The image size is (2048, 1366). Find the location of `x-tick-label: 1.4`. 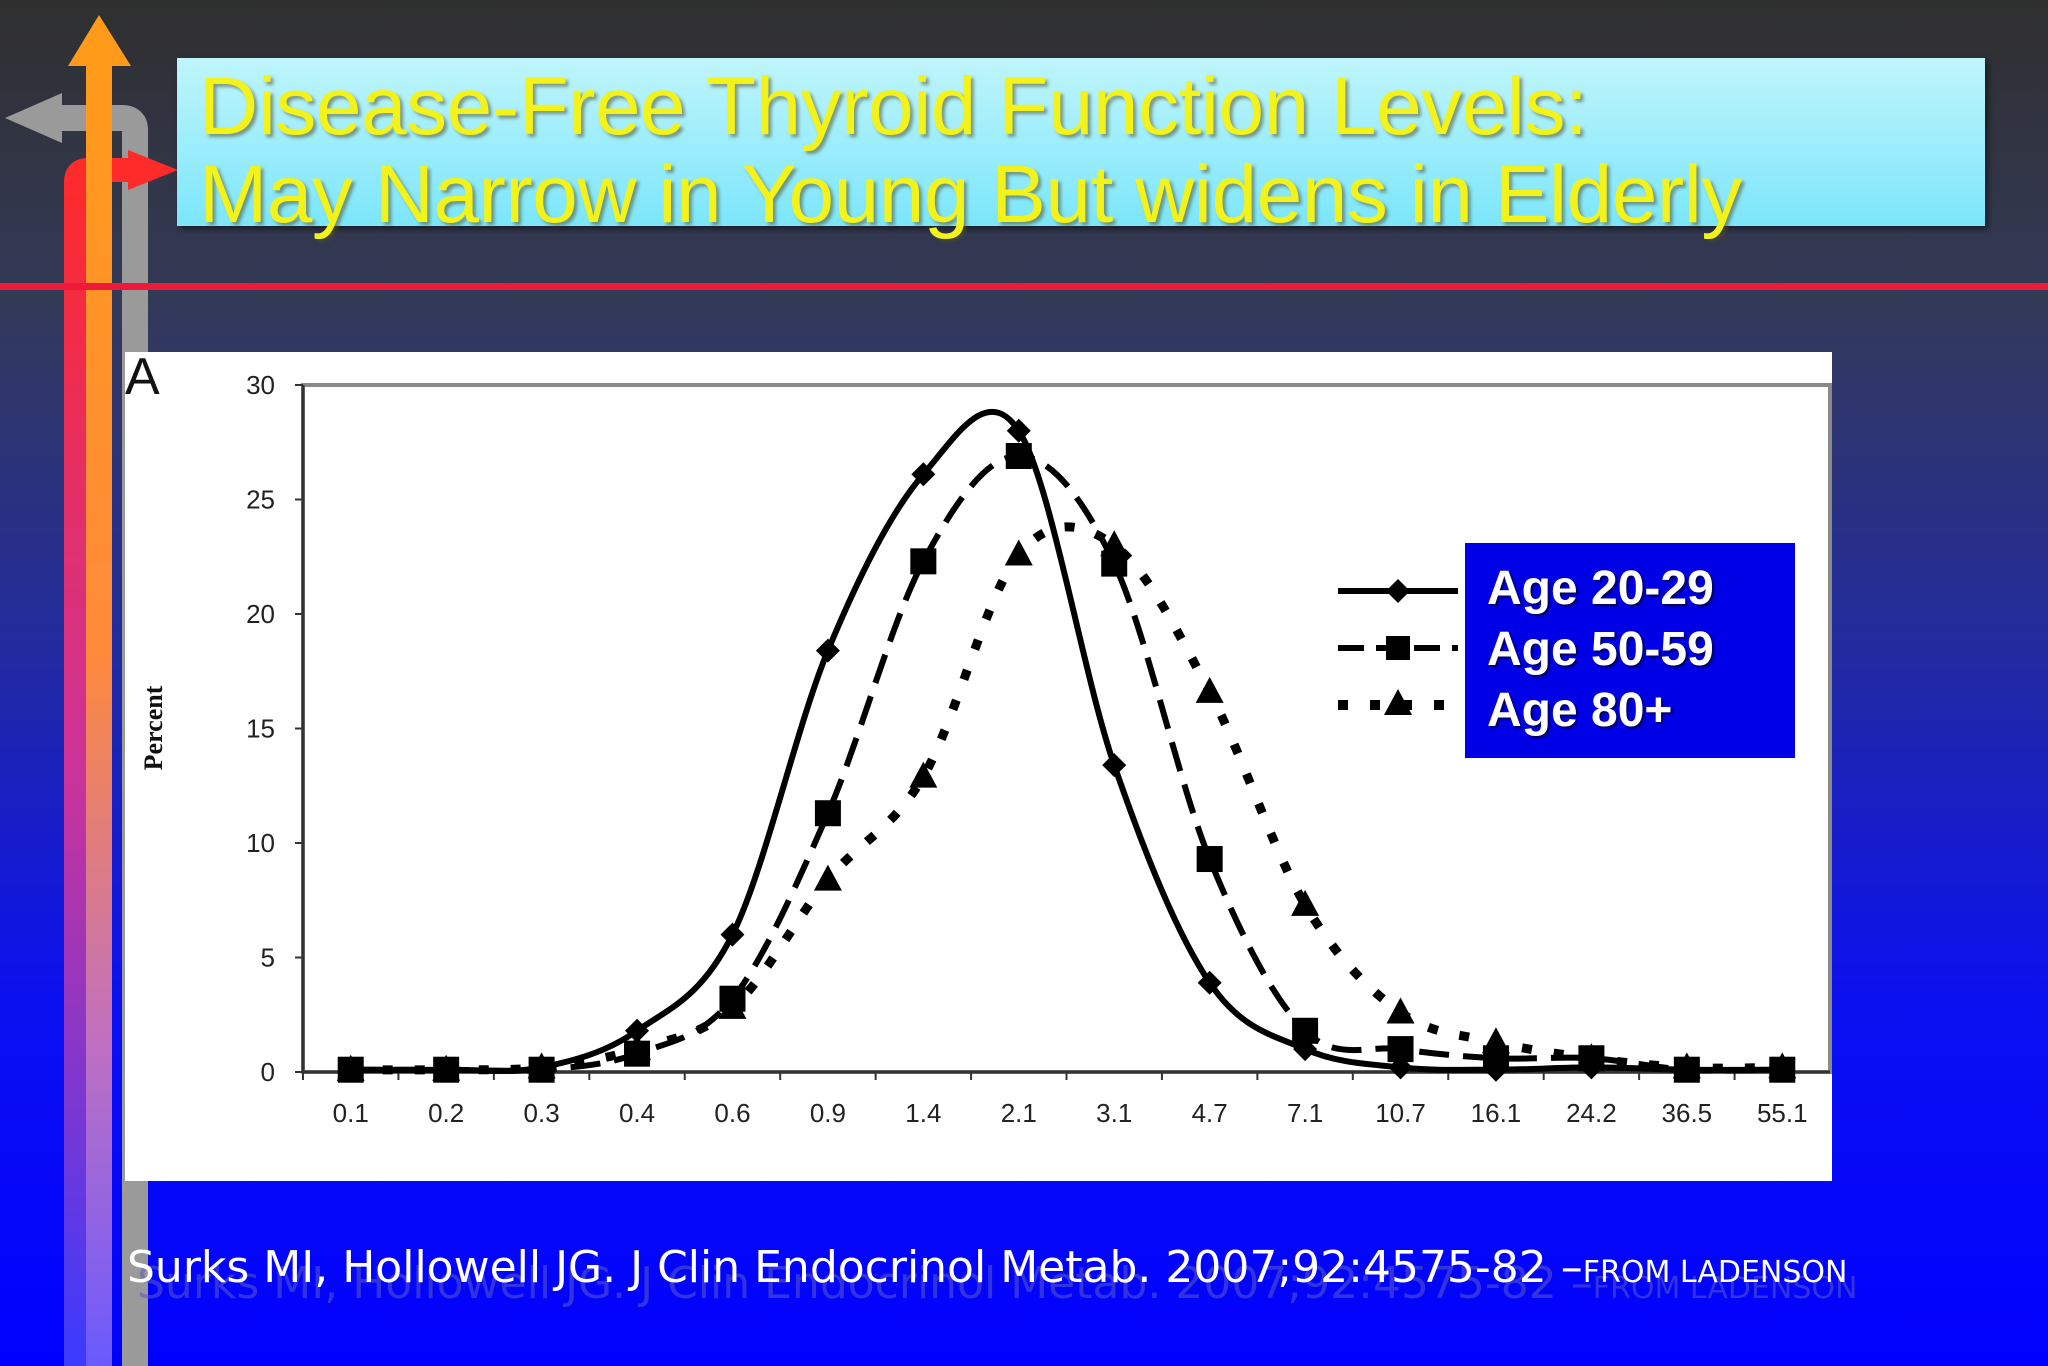

x-tick-label: 1.4 is located at coordinates (923, 1113).